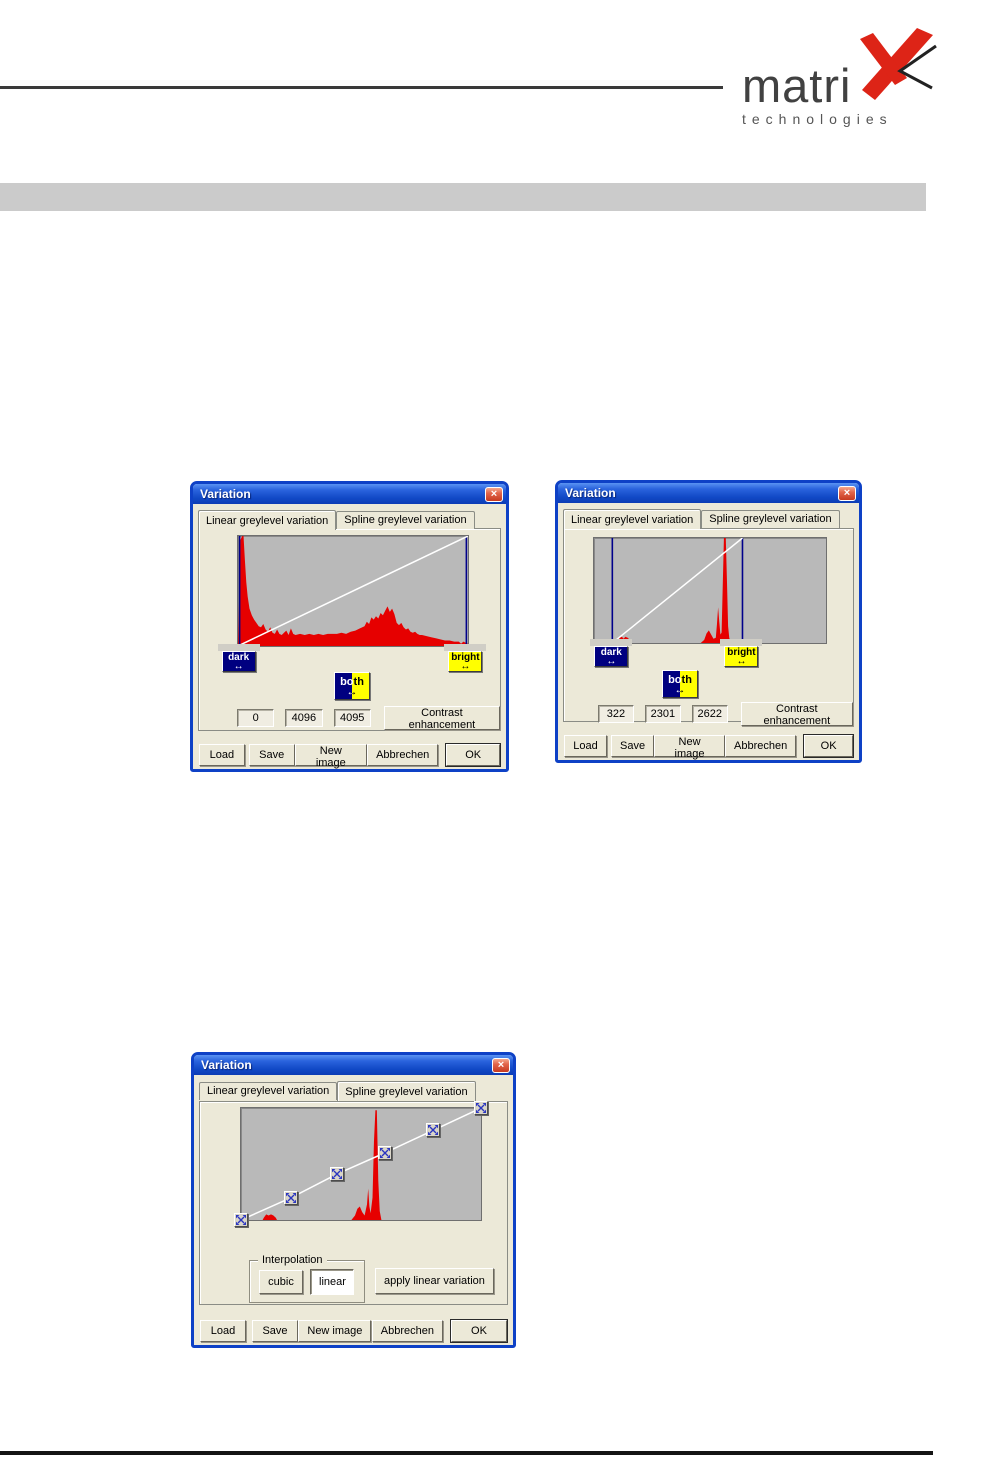 The width and height of the screenshot is (996, 1460). Describe the element at coordinates (307, 1278) in the screenshot. I see `interpolation-group: Interpolation cubic linear` at that location.